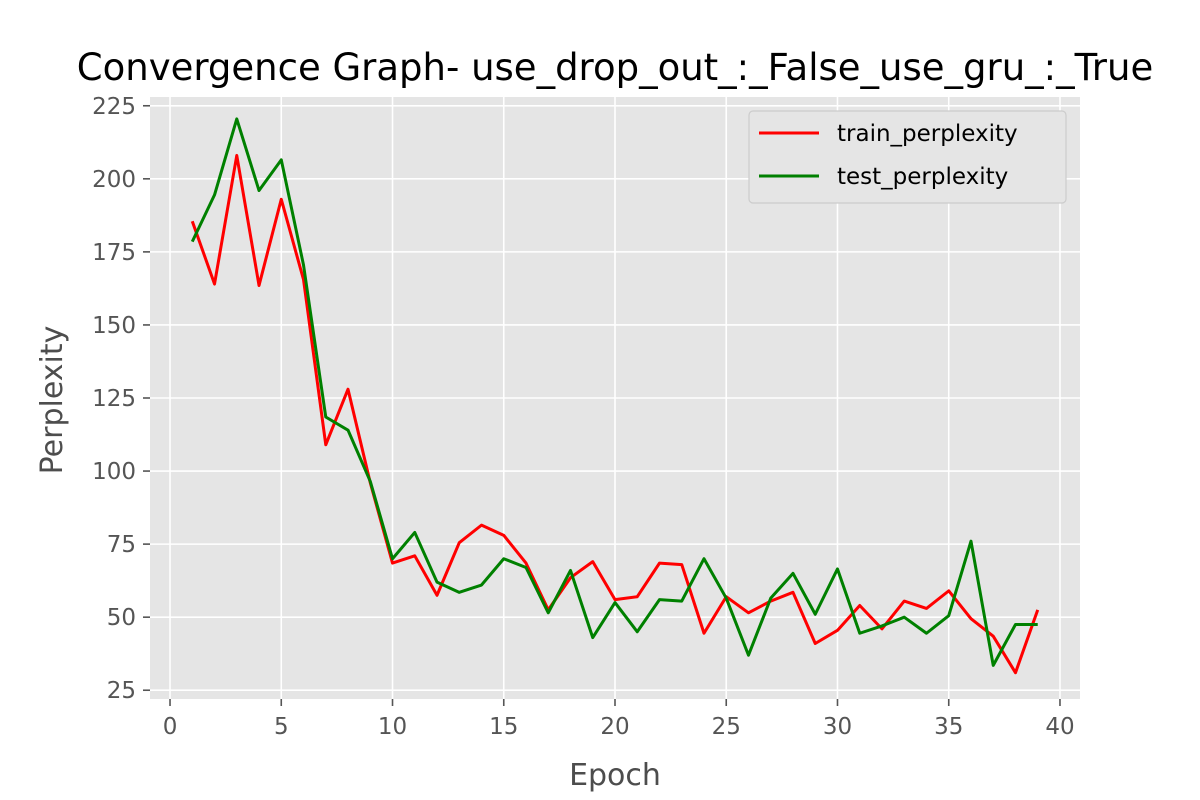  What do you see at coordinates (114, 107) in the screenshot?
I see `y-tick-label: 225` at bounding box center [114, 107].